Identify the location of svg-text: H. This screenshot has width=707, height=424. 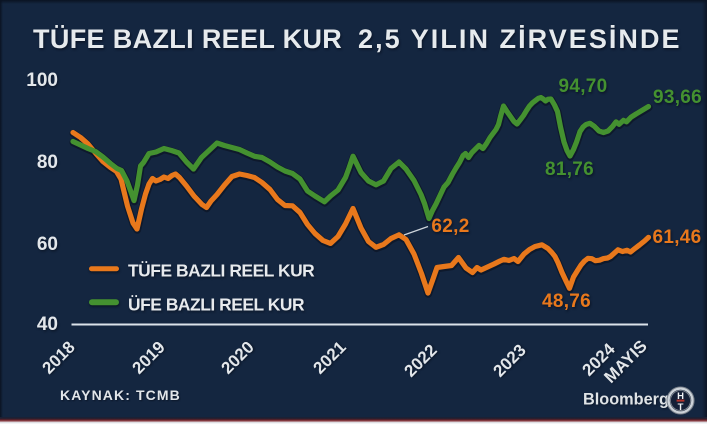
(680, 395).